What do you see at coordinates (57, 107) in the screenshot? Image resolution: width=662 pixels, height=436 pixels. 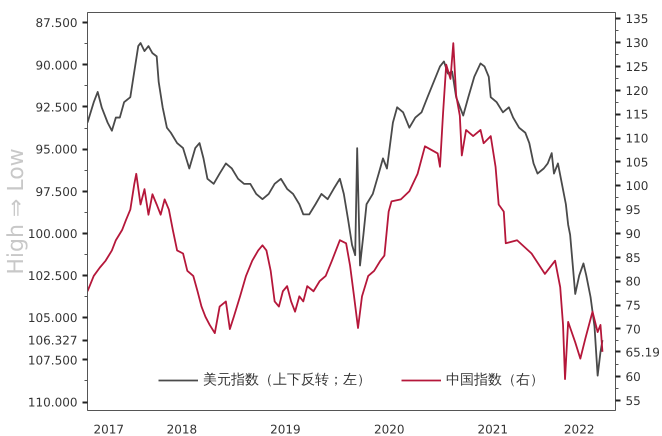 I see `y-tick-label: 92.500` at bounding box center [57, 107].